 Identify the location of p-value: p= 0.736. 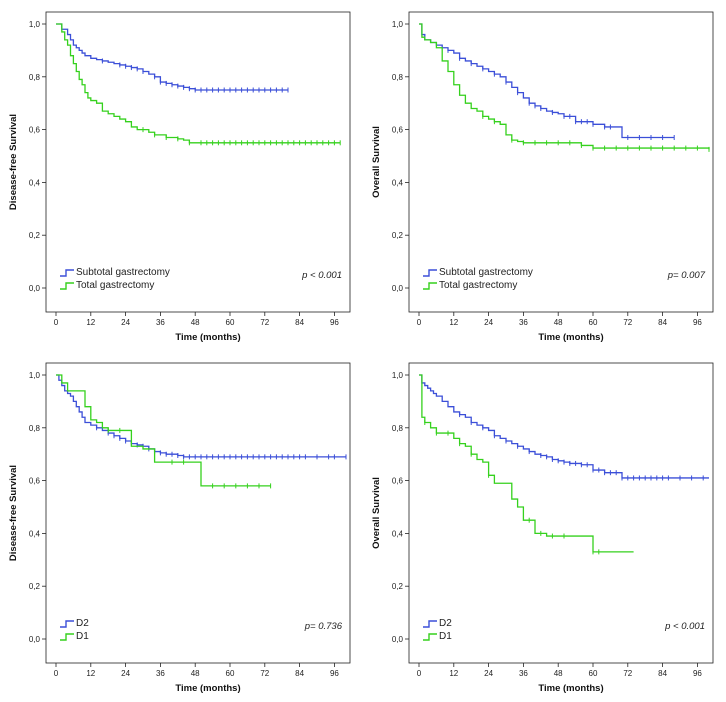
(323, 626).